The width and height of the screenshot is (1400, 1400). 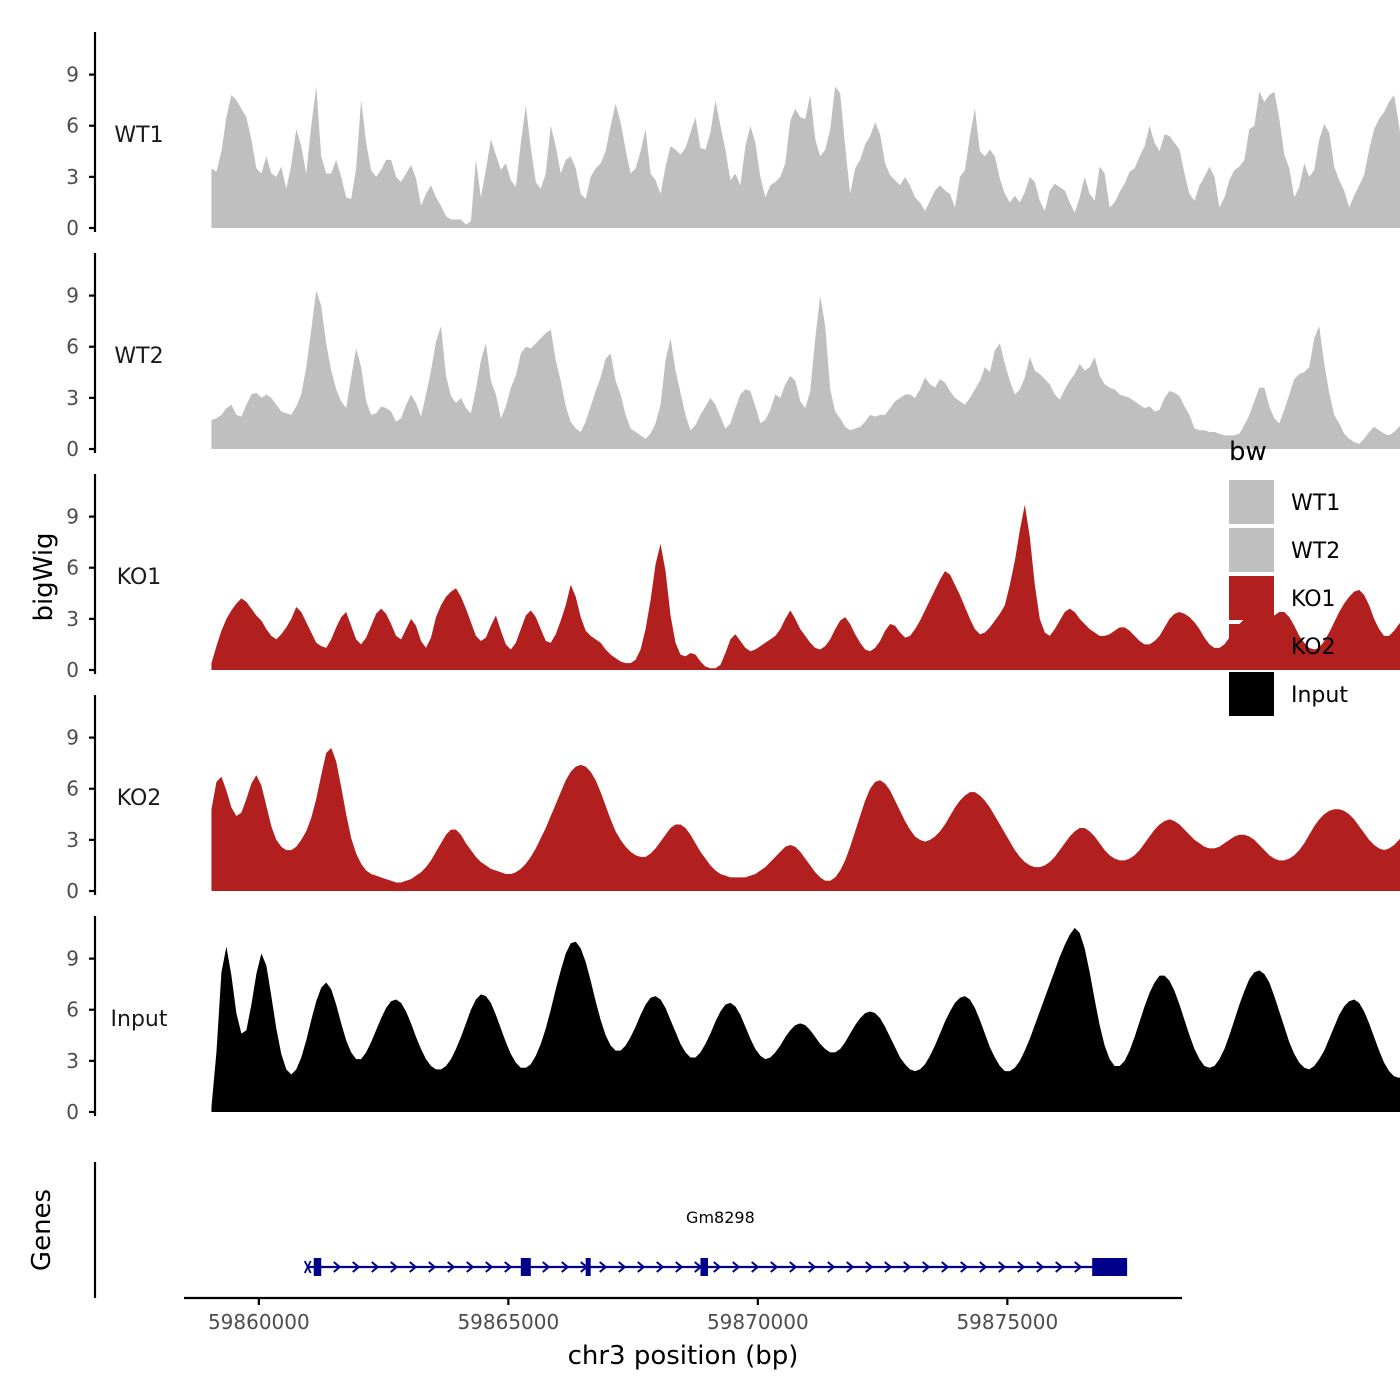 What do you see at coordinates (1315, 503) in the screenshot?
I see `legend-label: WT1` at bounding box center [1315, 503].